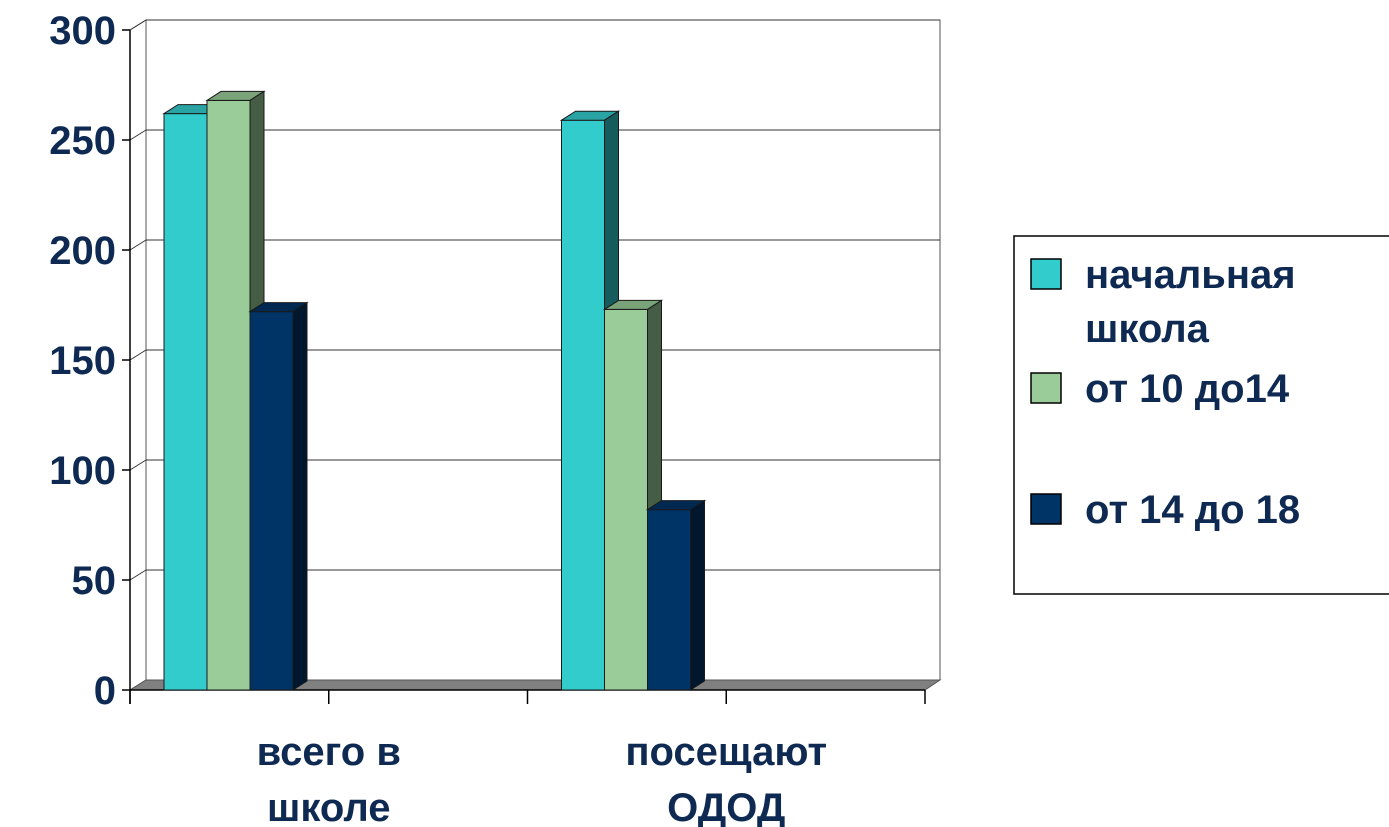  I want to click on category-label: школе, so click(328, 806).